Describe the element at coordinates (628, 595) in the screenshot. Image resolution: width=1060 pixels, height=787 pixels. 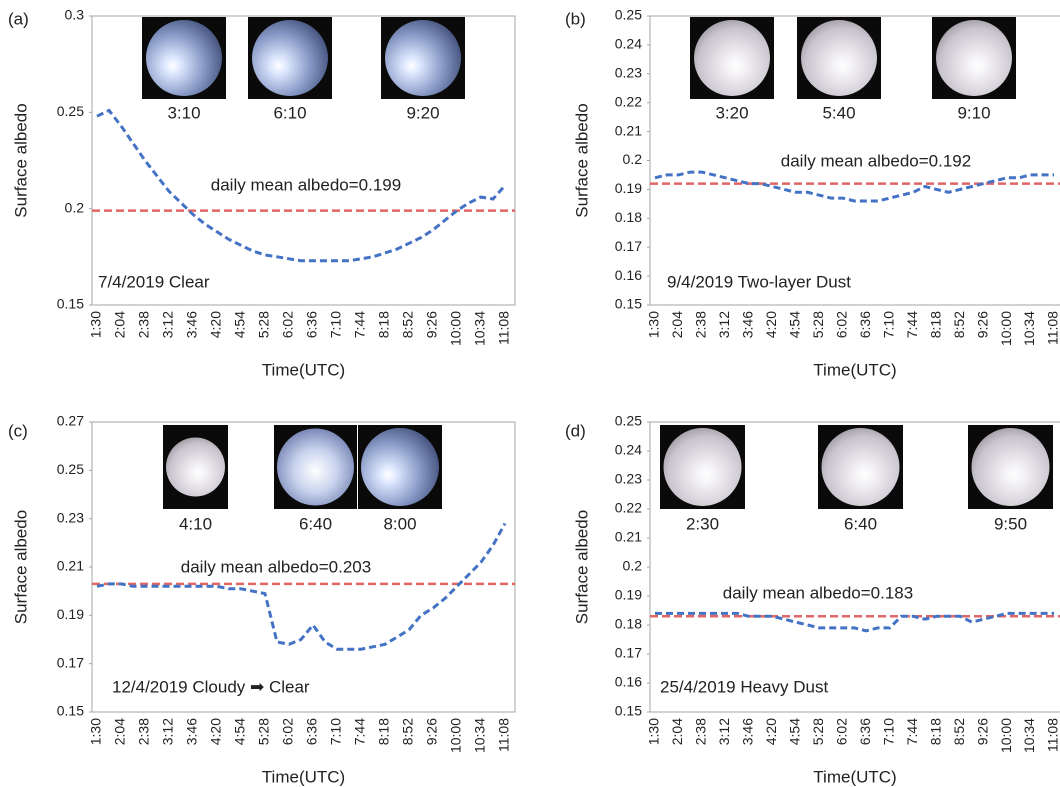
I see `y-tick-label: 0.19` at that location.